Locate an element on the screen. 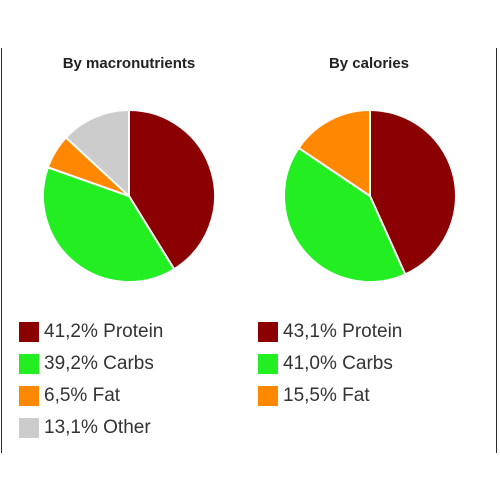 This screenshot has height=500, width=500. left-border-line is located at coordinates (1, 250).